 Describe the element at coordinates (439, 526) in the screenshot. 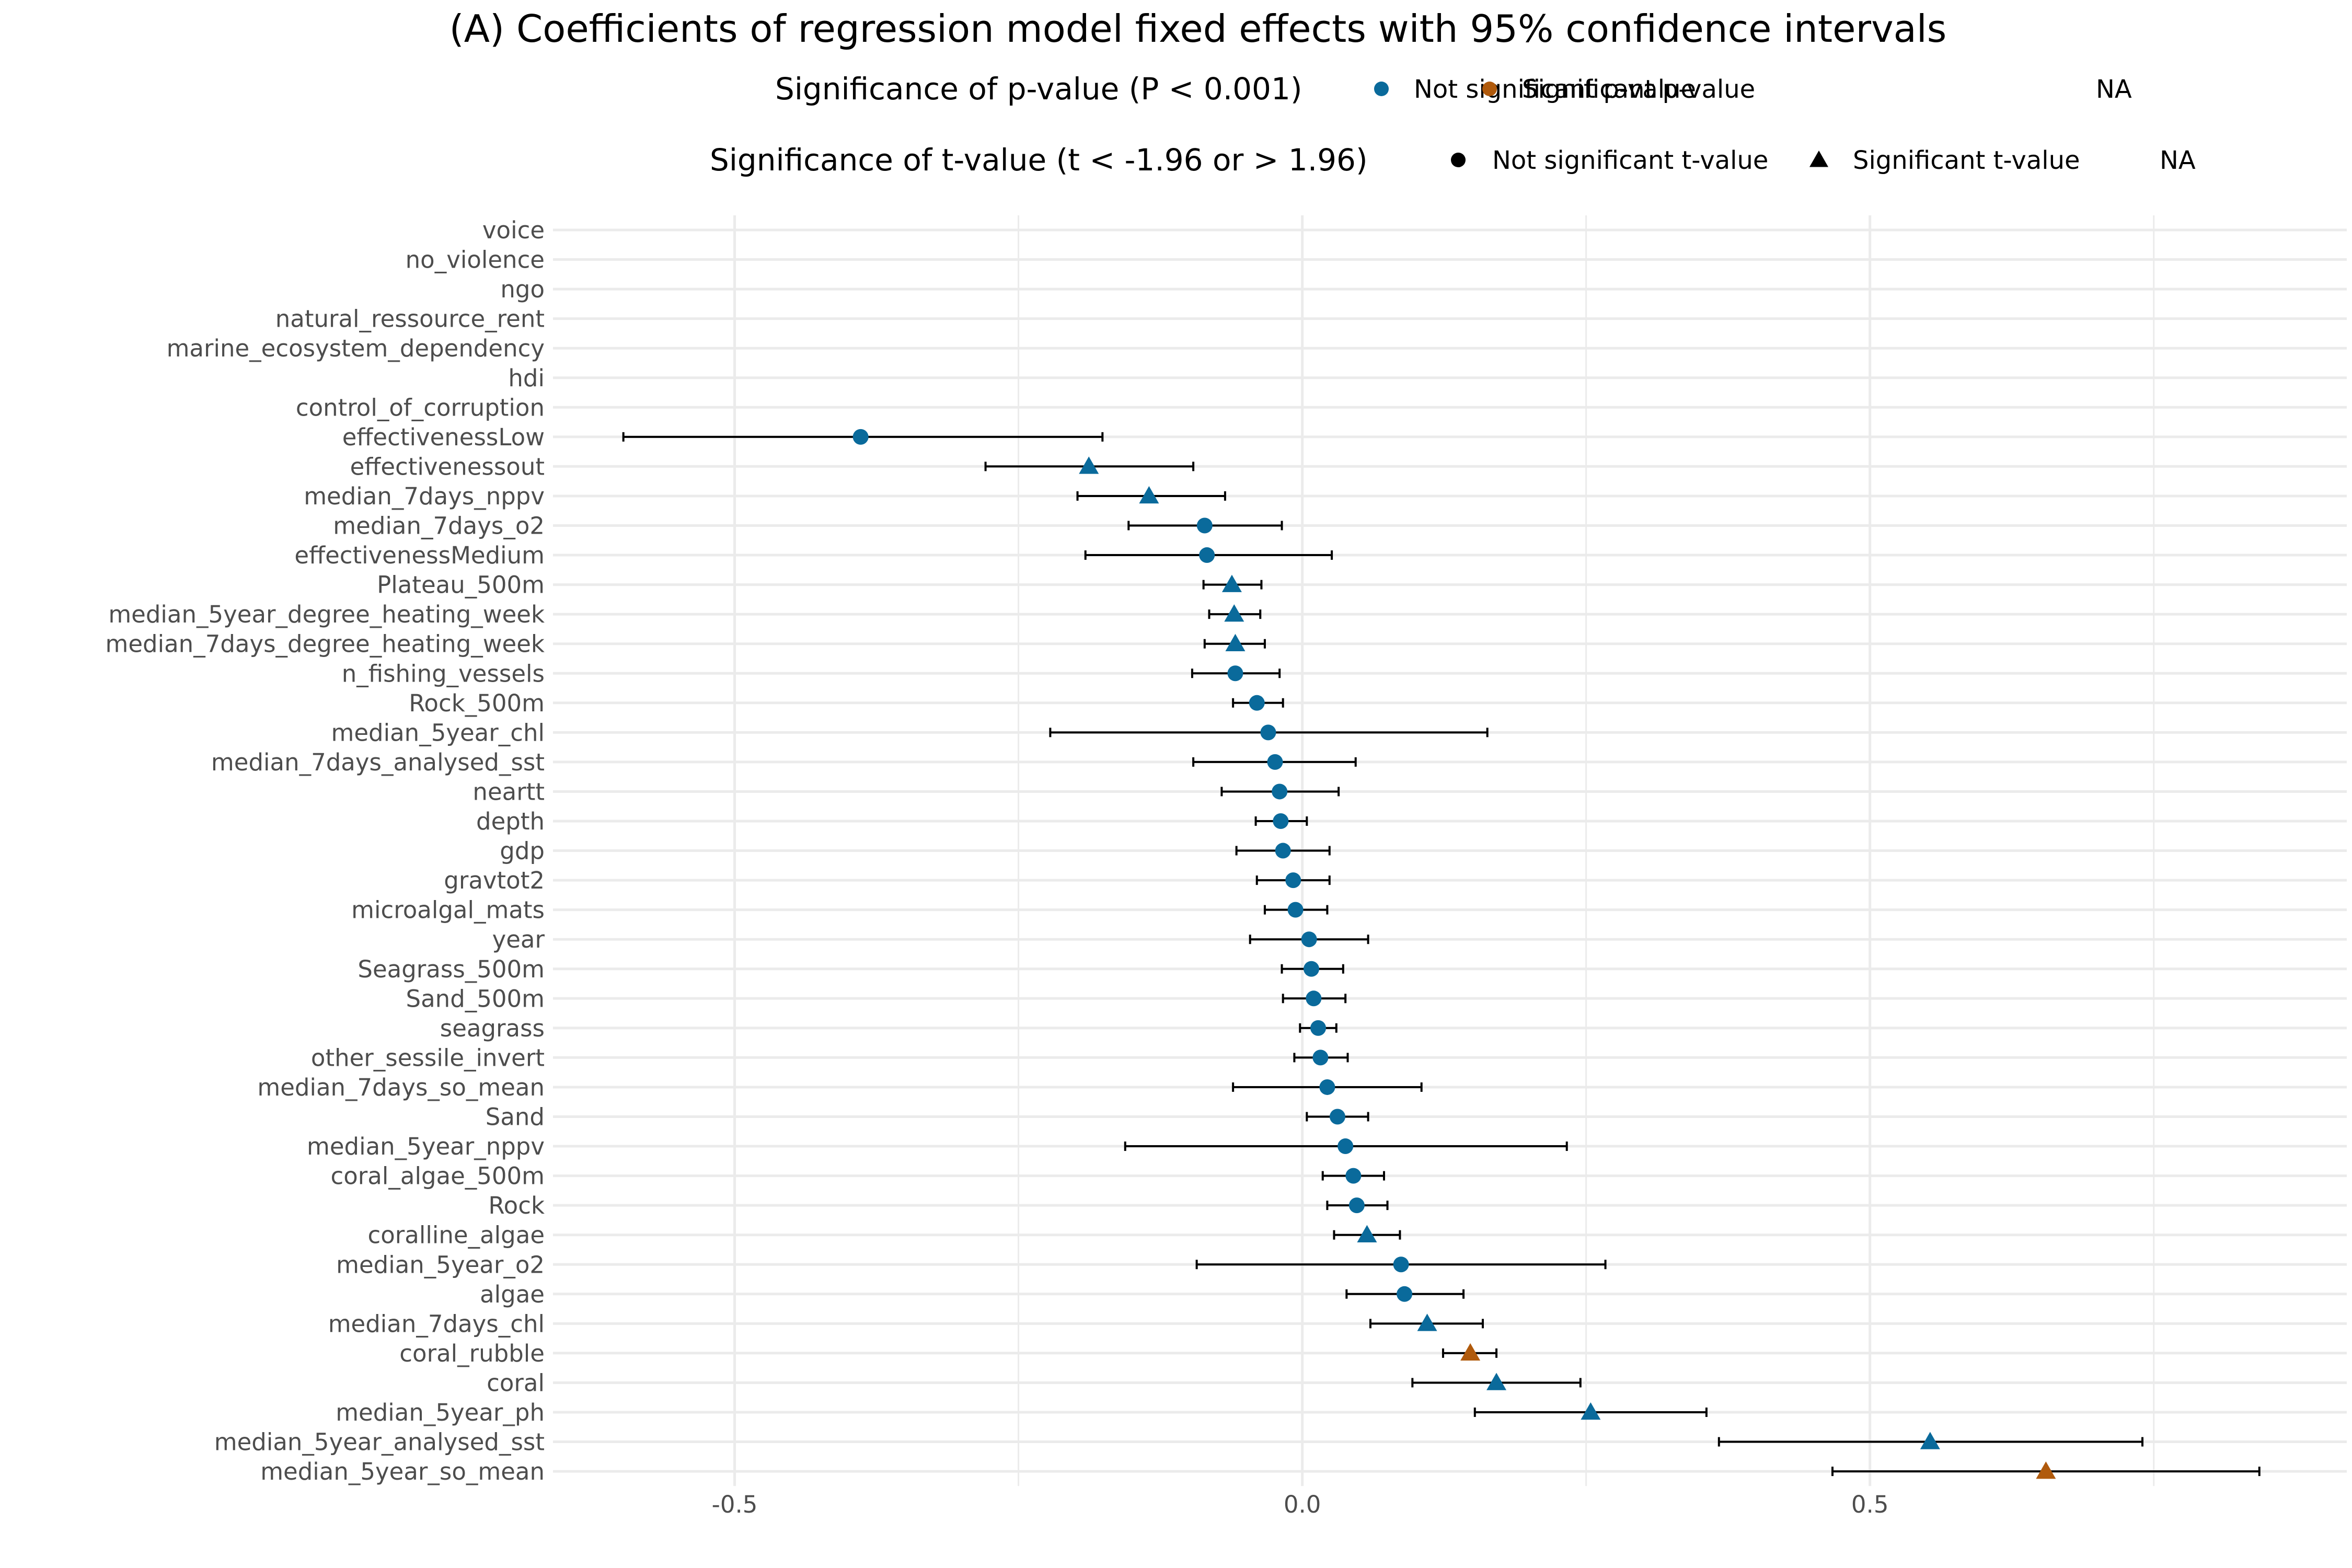

I see `y-tick-label: median_7days_o2` at that location.